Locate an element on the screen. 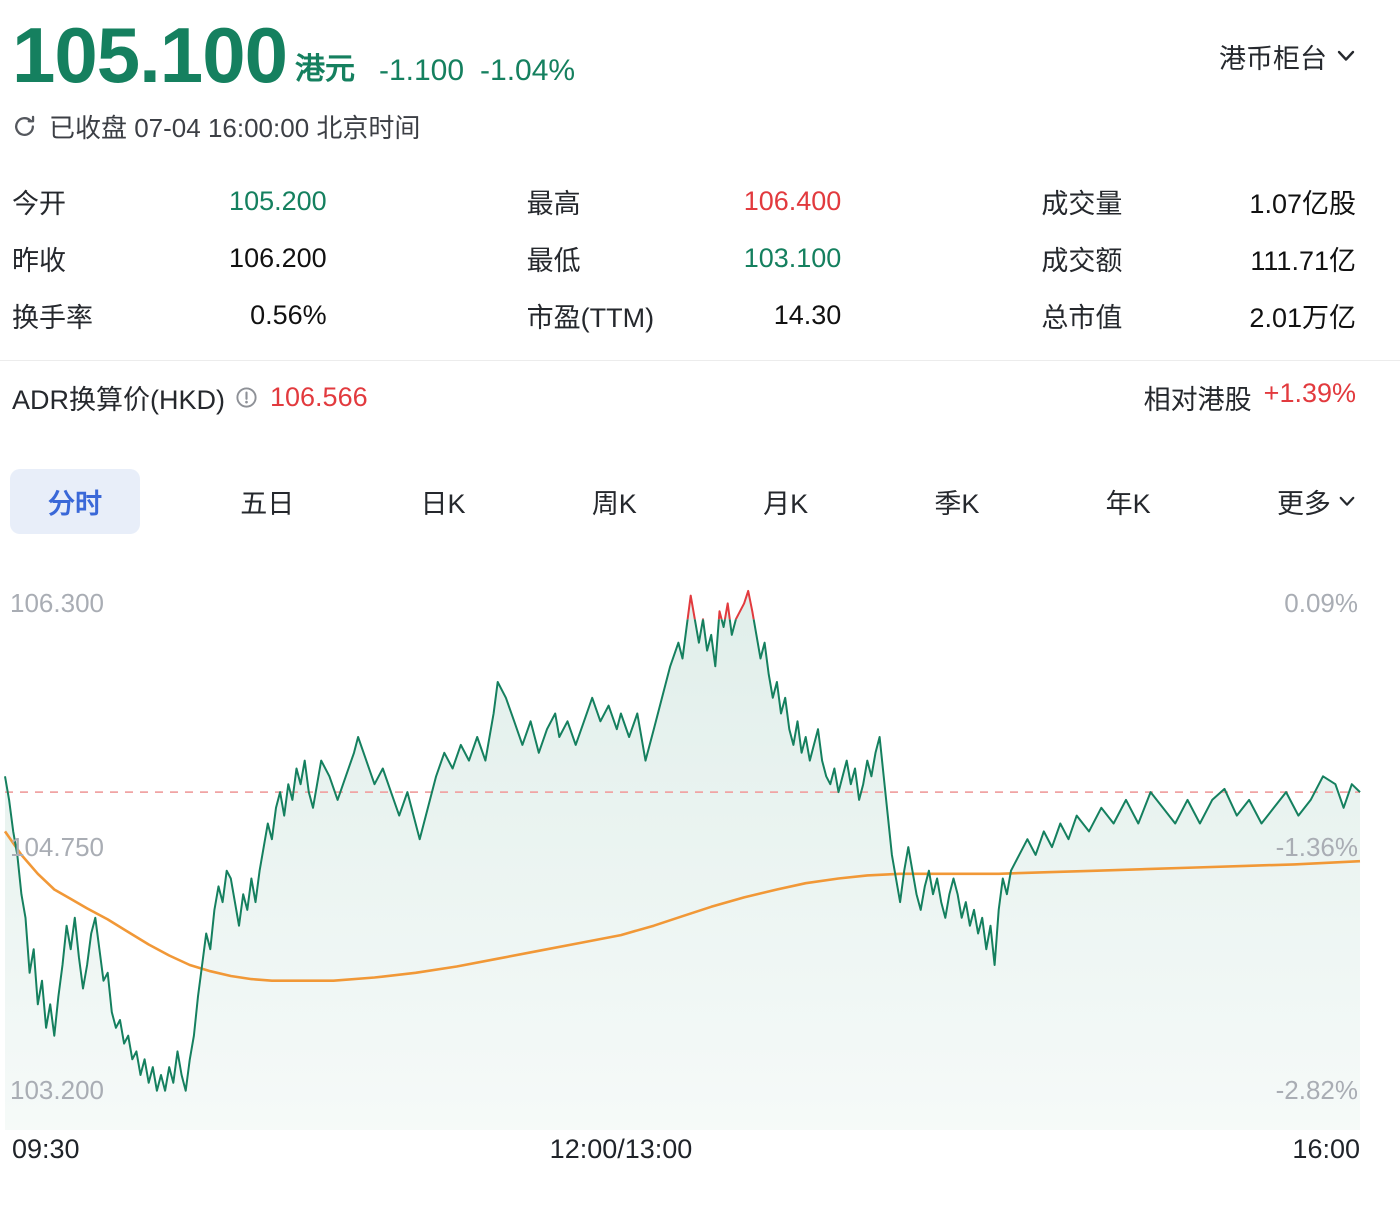 Image resolution: width=1400 pixels, height=1209 pixels. price-change: -1.100 -1.04% is located at coordinates (477, 71).